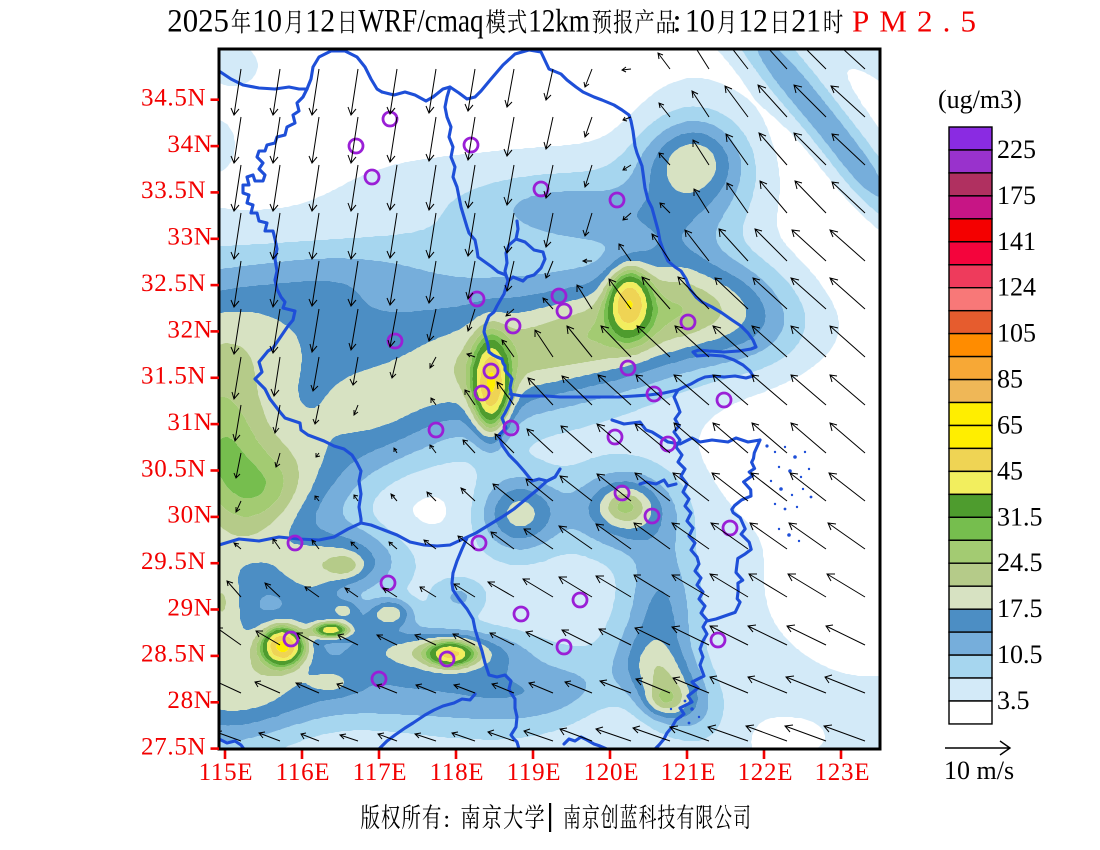 This screenshot has width=1100, height=850. I want to click on svg-text: 45, so click(1010, 470).